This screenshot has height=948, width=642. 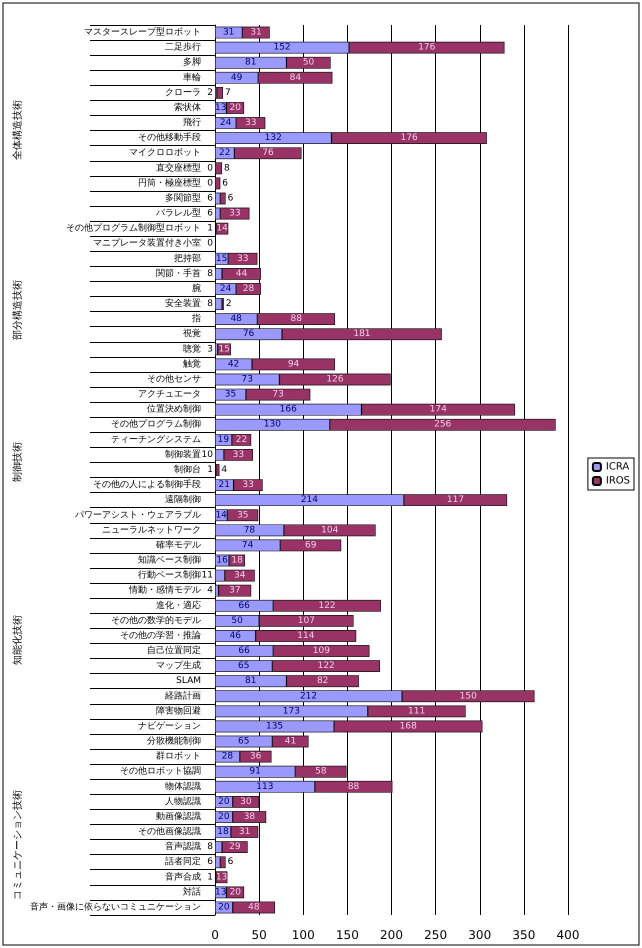 What do you see at coordinates (160, 635) in the screenshot?
I see `y-tick-label: その他の学習・推論` at bounding box center [160, 635].